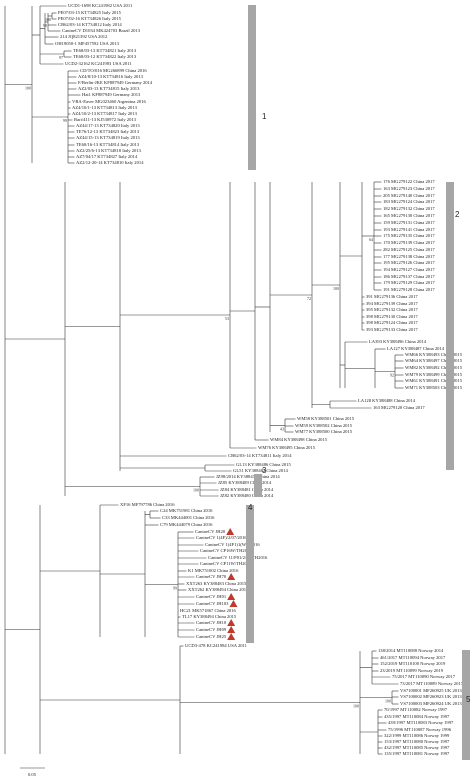 This screenshot has width=474, height=779. Describe the element at coordinates (417, 753) in the screenshot. I see `leaf-label: 135/1997 MT110081 Norway 1997` at that location.